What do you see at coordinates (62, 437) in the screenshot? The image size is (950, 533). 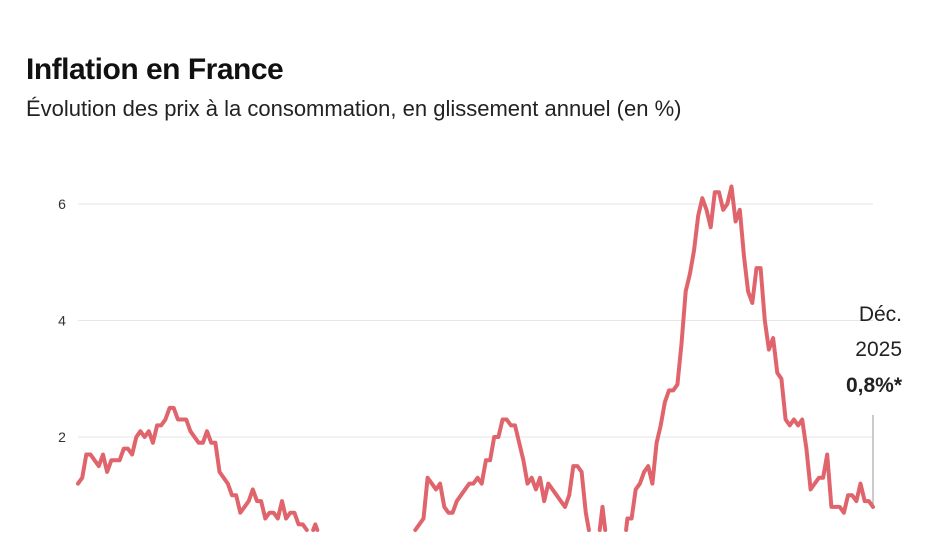 I see `y-tick-label: 2` at bounding box center [62, 437].